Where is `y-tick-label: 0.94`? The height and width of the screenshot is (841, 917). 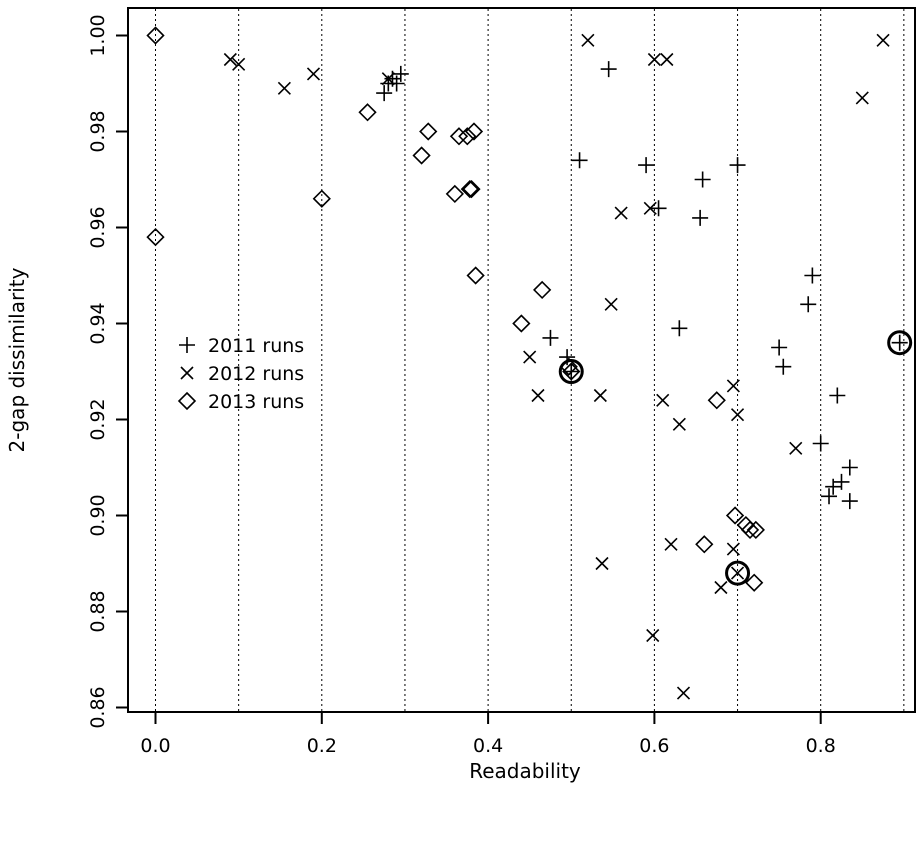
y-tick-label: 0.94 is located at coordinates (98, 323).